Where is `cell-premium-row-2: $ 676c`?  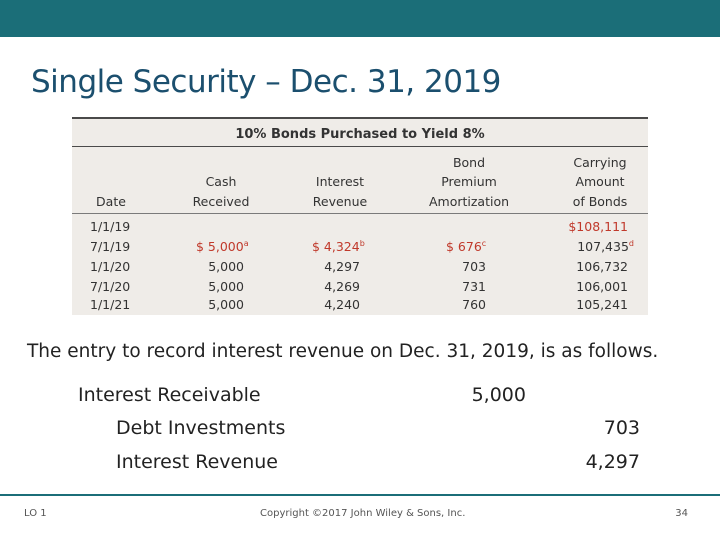 cell-premium-row-2: $ 676c is located at coordinates (466, 247).